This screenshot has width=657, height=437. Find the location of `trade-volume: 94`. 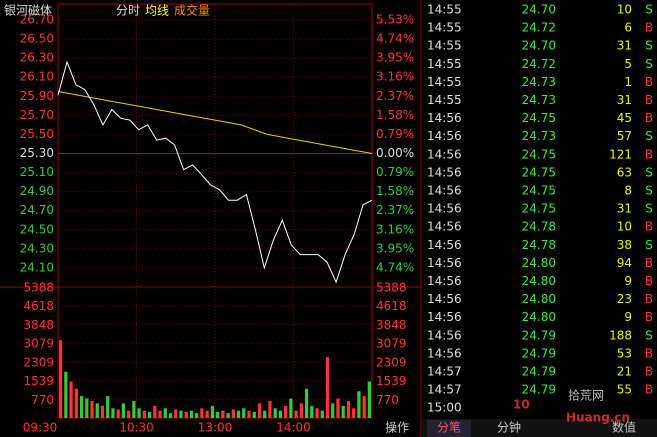

trade-volume: 94 is located at coordinates (624, 263).